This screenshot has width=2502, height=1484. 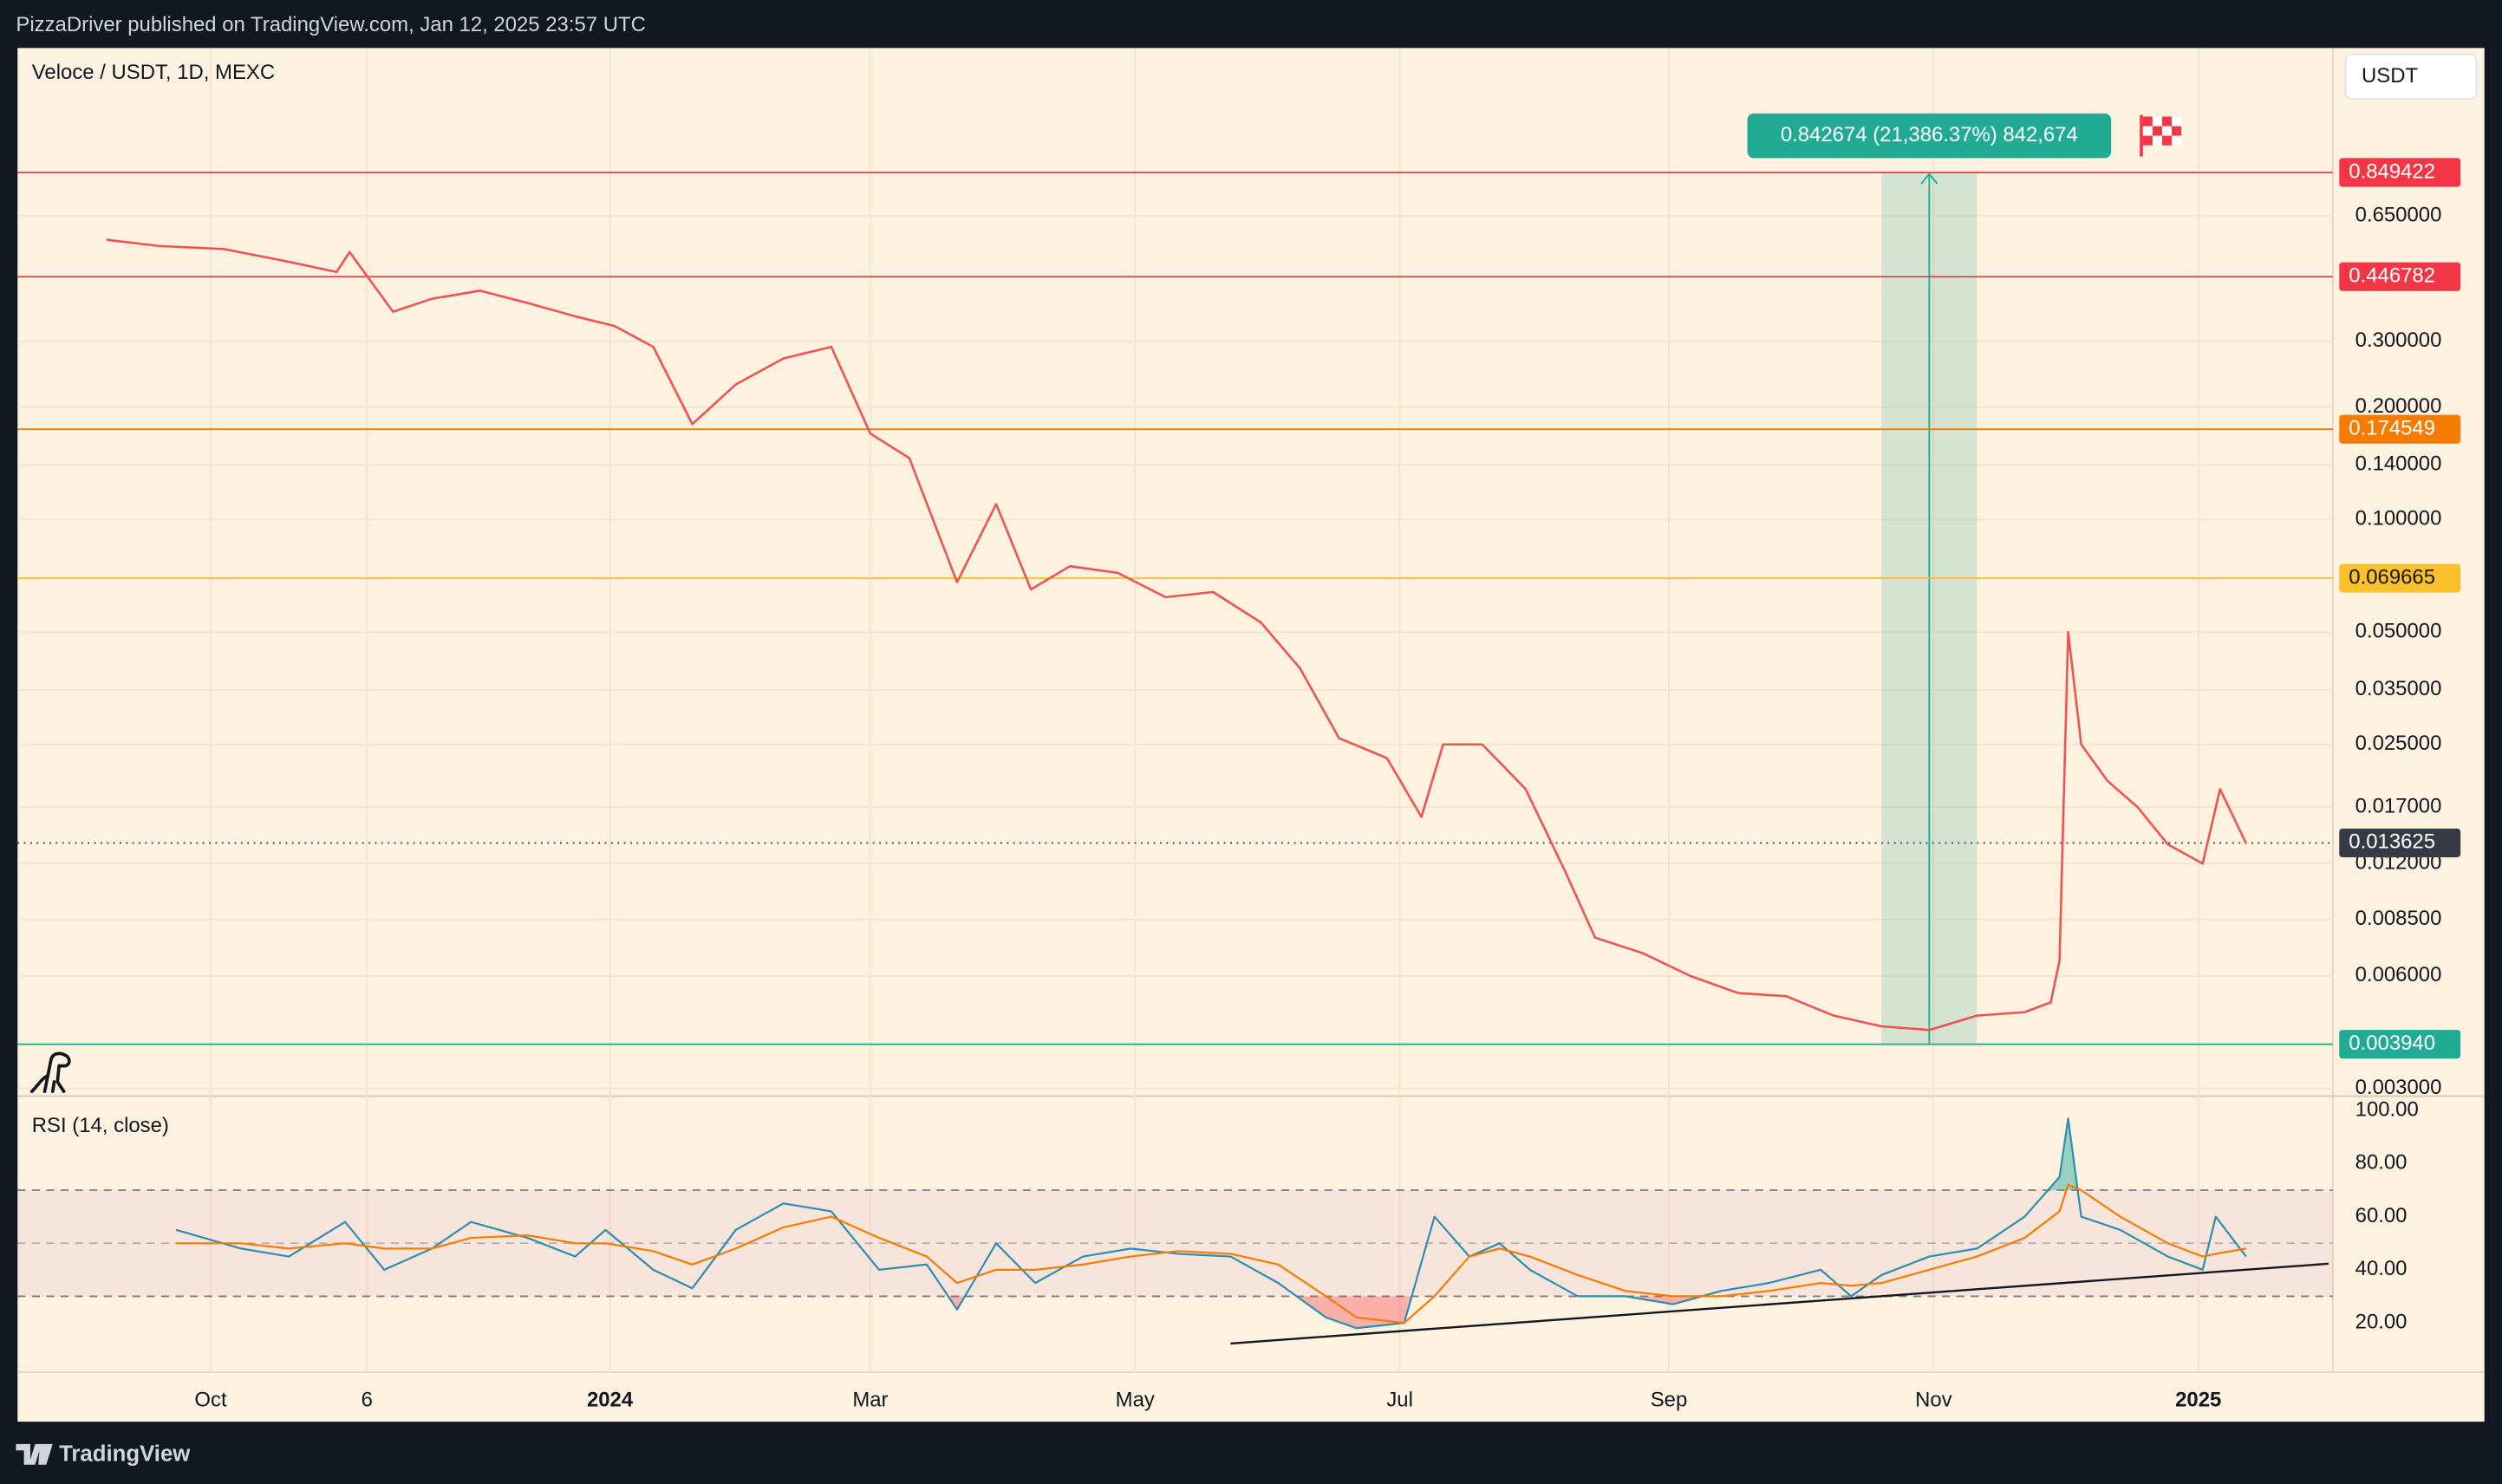 I want to click on price-level-label: 0.013625, so click(x=2392, y=842).